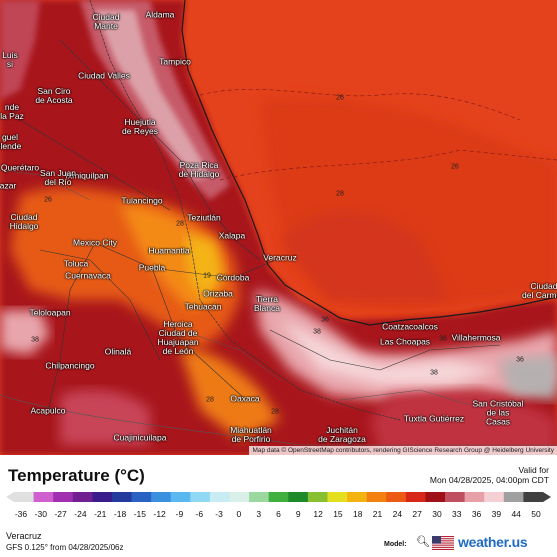 The image size is (557, 557). I want to click on colorbar-tick: 6, so click(278, 514).